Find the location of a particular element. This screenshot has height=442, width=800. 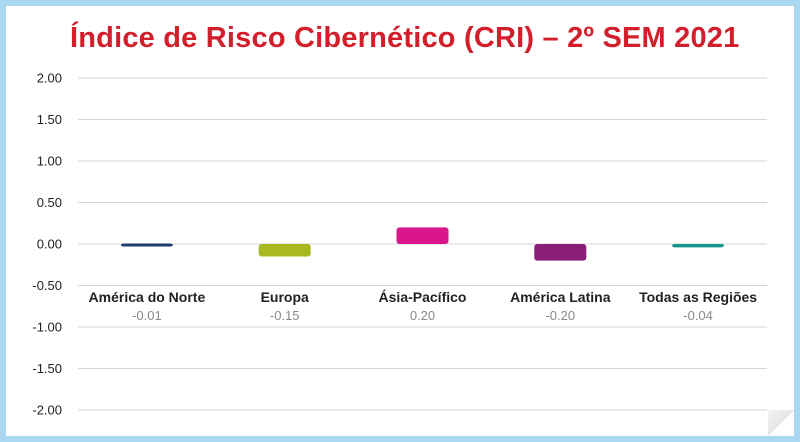

y-tick-label: 1.50 is located at coordinates (49, 119).